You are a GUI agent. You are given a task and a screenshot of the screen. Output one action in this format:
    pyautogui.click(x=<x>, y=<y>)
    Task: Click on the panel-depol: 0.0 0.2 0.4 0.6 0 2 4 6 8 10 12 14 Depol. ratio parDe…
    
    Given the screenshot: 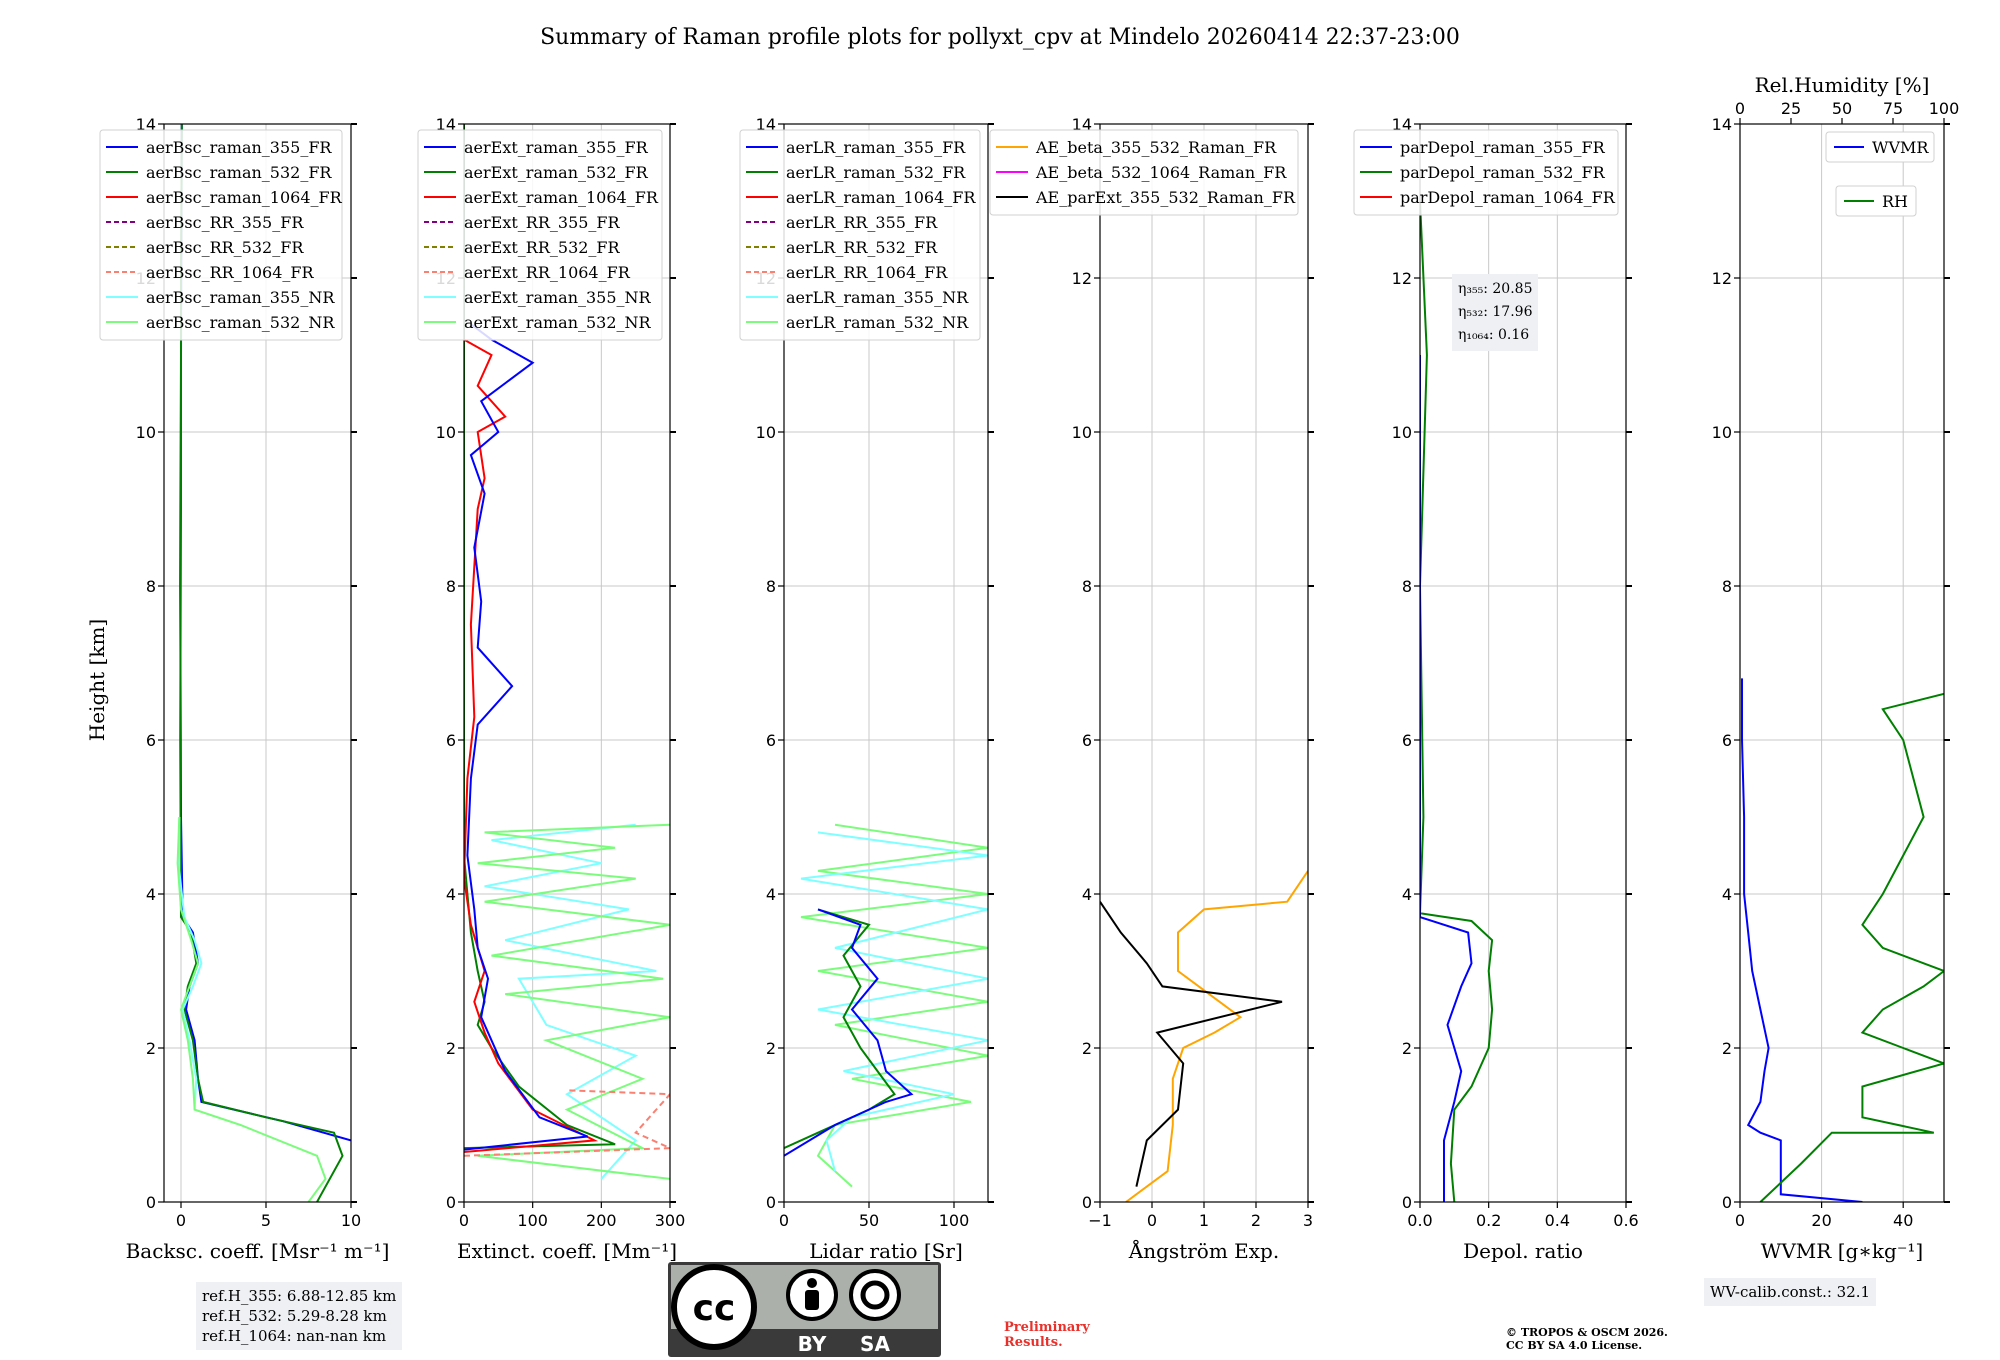 What is the action you would take?
    pyautogui.click(x=1496, y=689)
    